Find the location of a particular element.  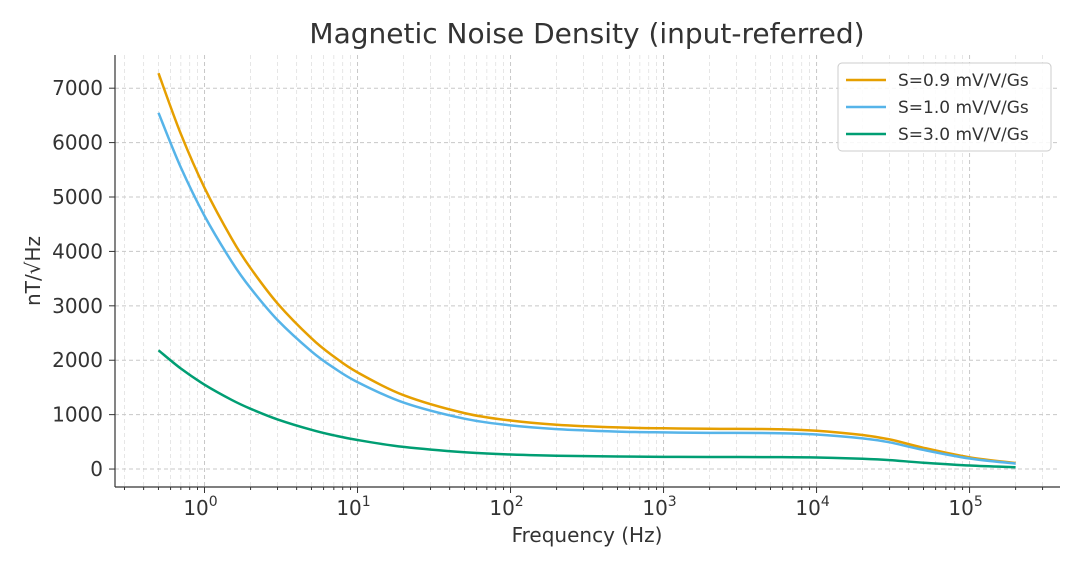

legend: S=0.9 mV/V/Gs S=1.0 mV/V/Gs S=3.0 mV/V/Gs is located at coordinates (944, 107).